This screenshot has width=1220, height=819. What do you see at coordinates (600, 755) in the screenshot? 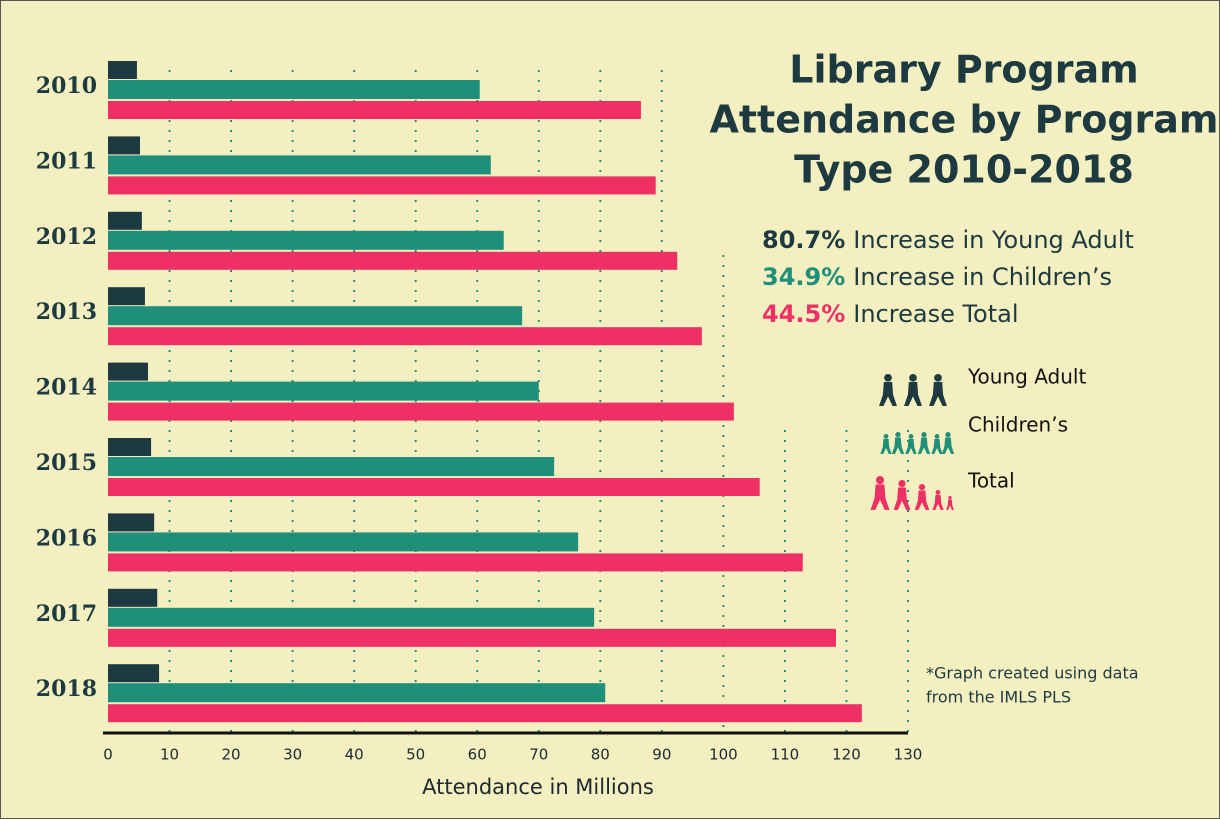
I see `x-tick-label: 80` at bounding box center [600, 755].